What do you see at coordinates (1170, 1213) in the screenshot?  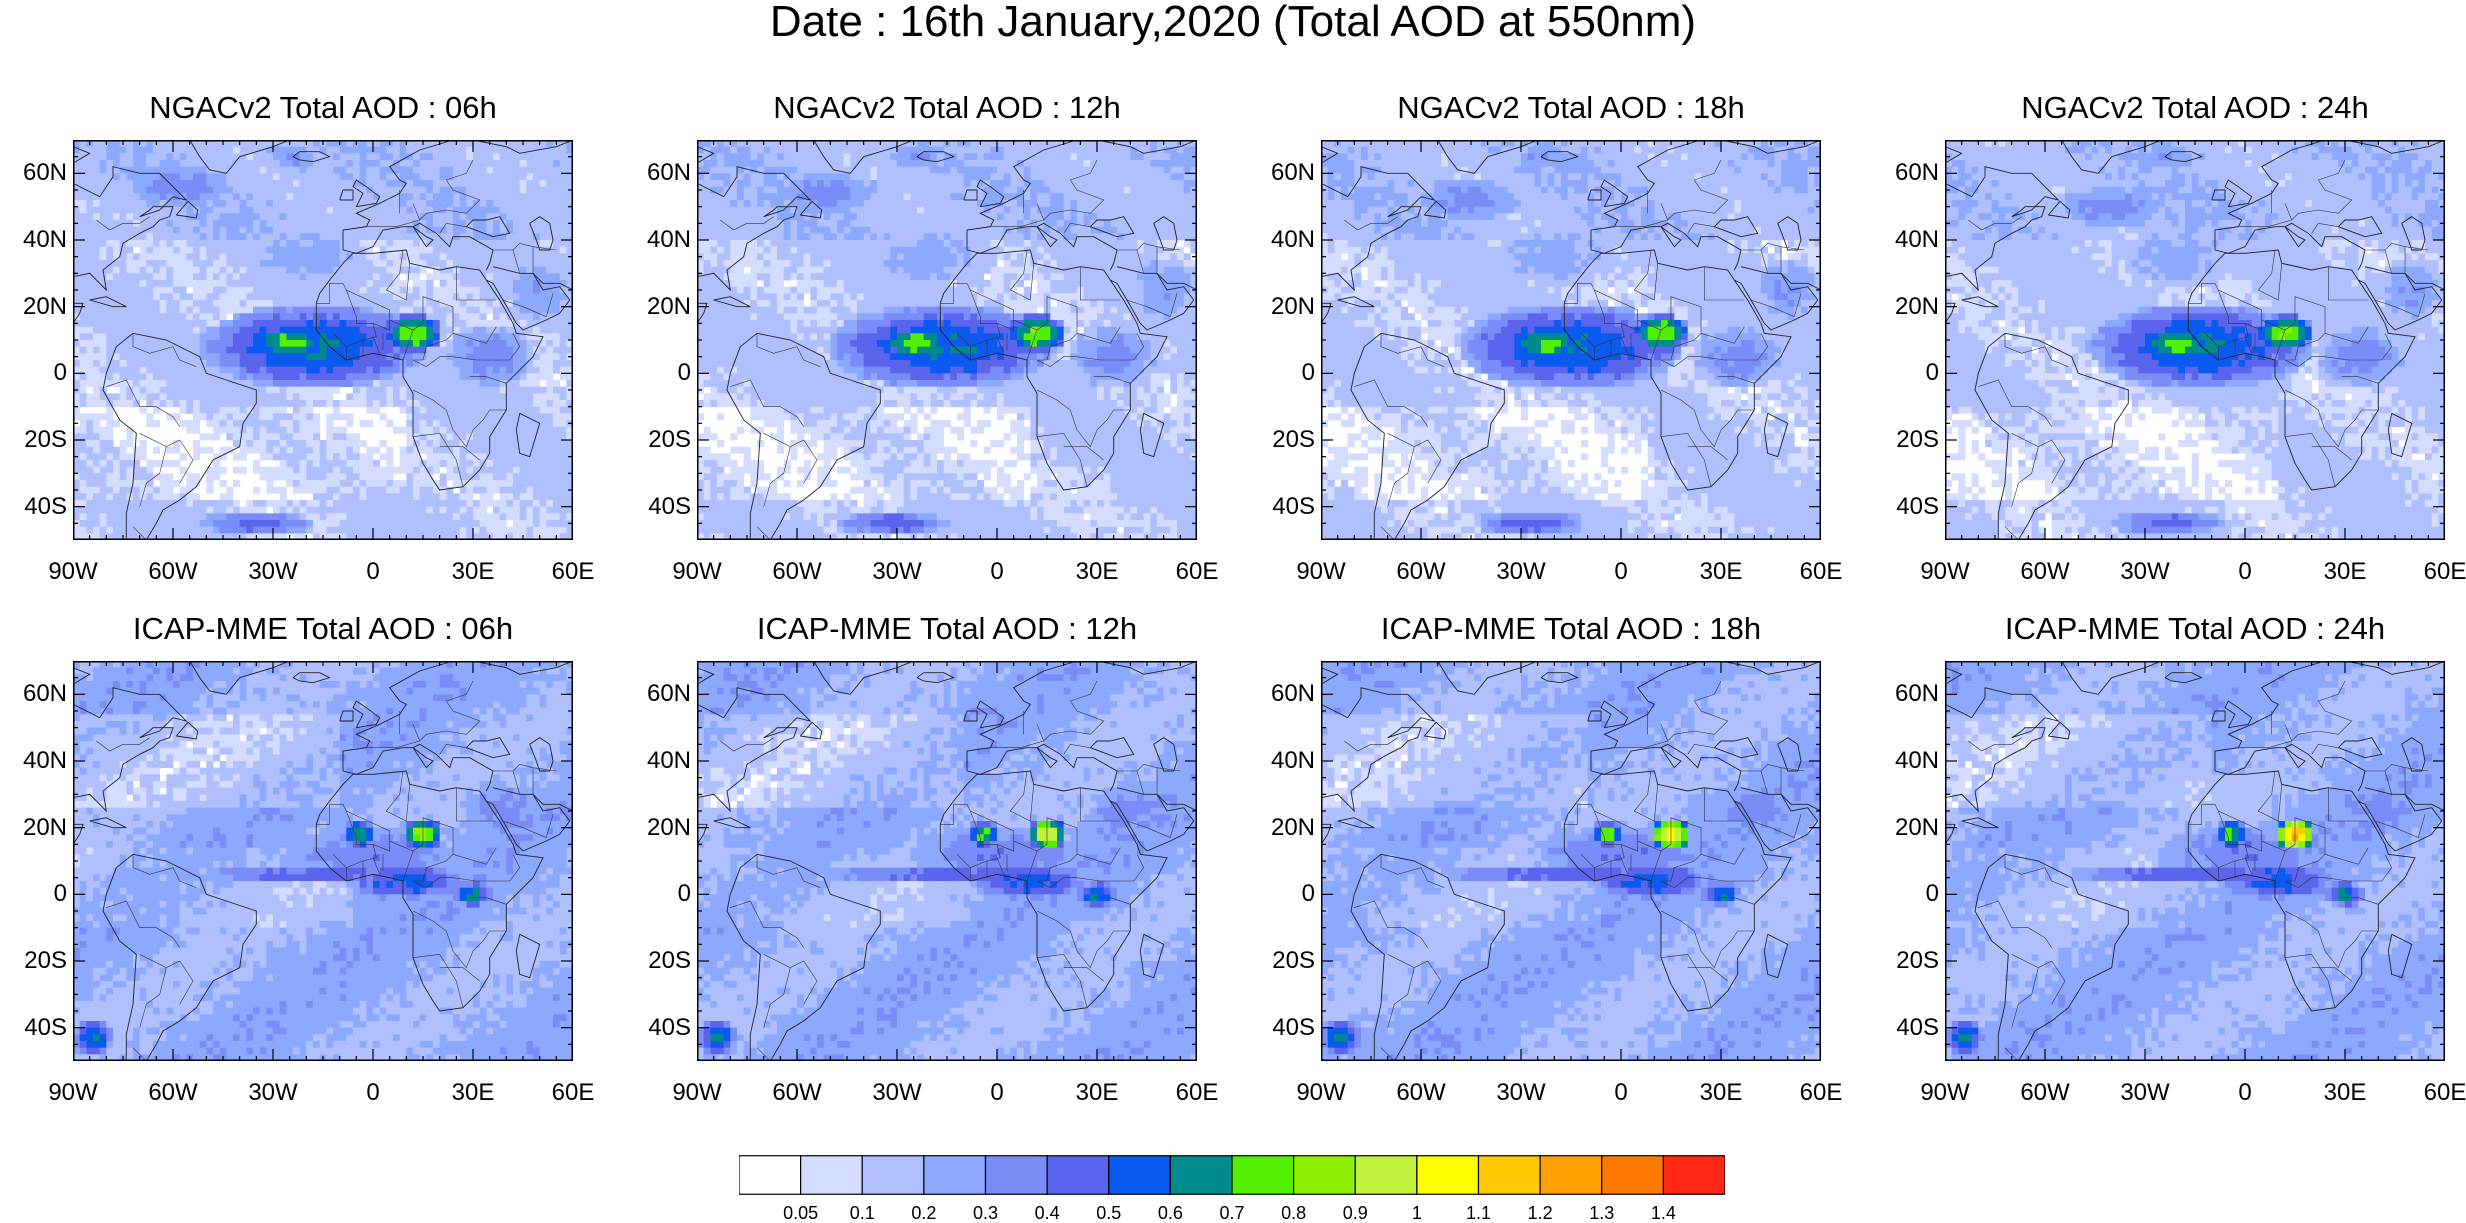 I see `colorbar-label: 0.6` at bounding box center [1170, 1213].